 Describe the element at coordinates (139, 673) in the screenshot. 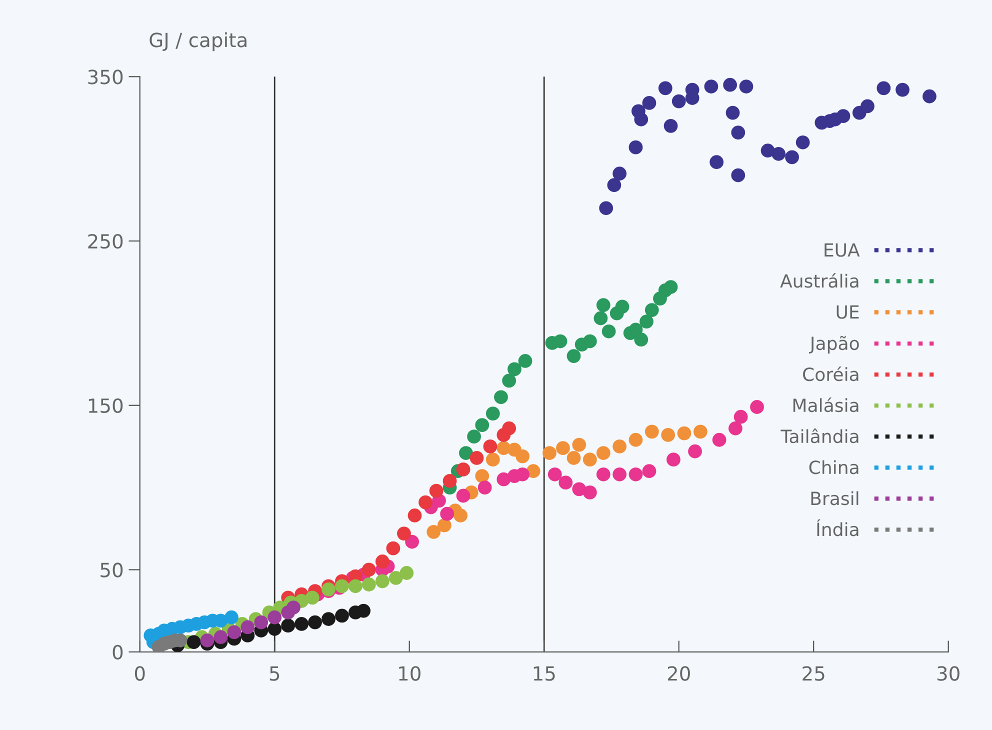

I see `x-tick-label: 0` at that location.